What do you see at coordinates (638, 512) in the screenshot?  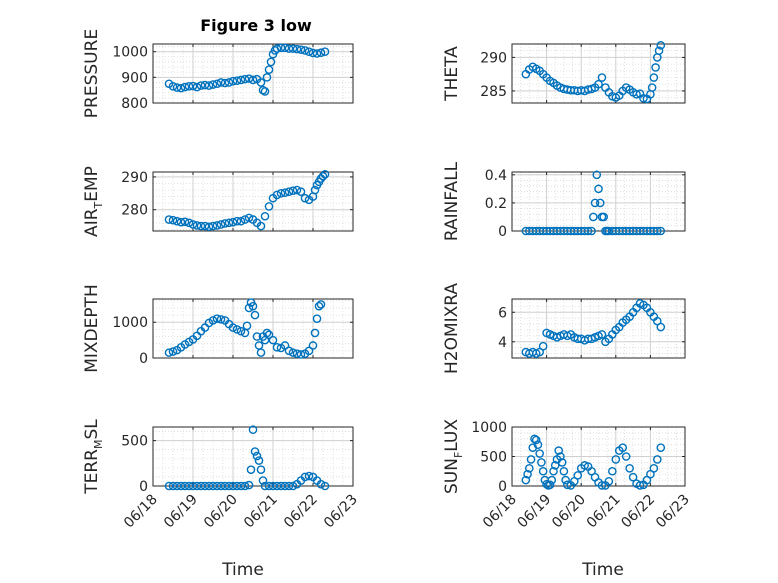 I see `x-tick-label: 06/22` at bounding box center [638, 512].